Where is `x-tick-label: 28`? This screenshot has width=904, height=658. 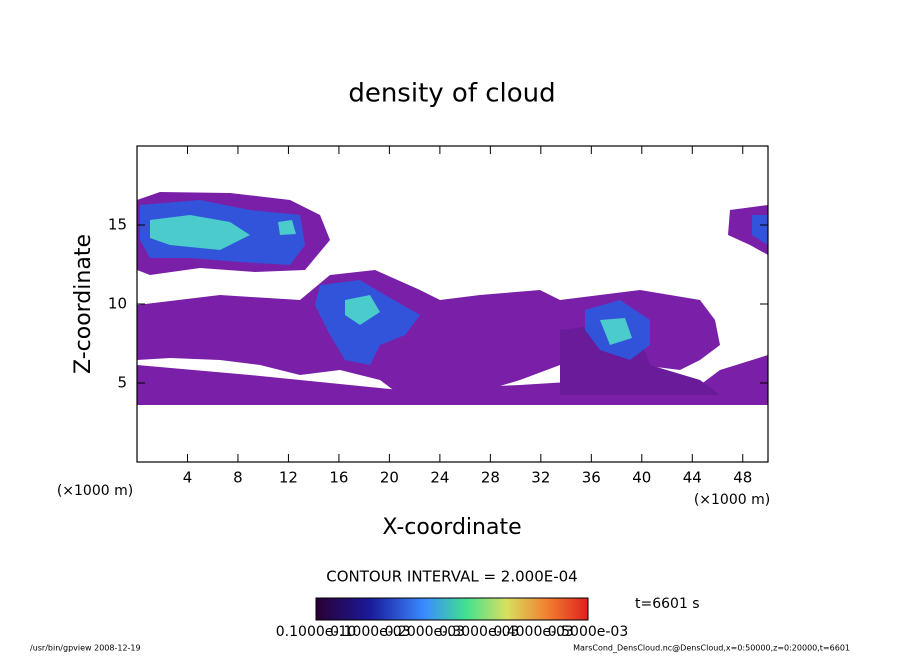 x-tick-label: 28 is located at coordinates (490, 478).